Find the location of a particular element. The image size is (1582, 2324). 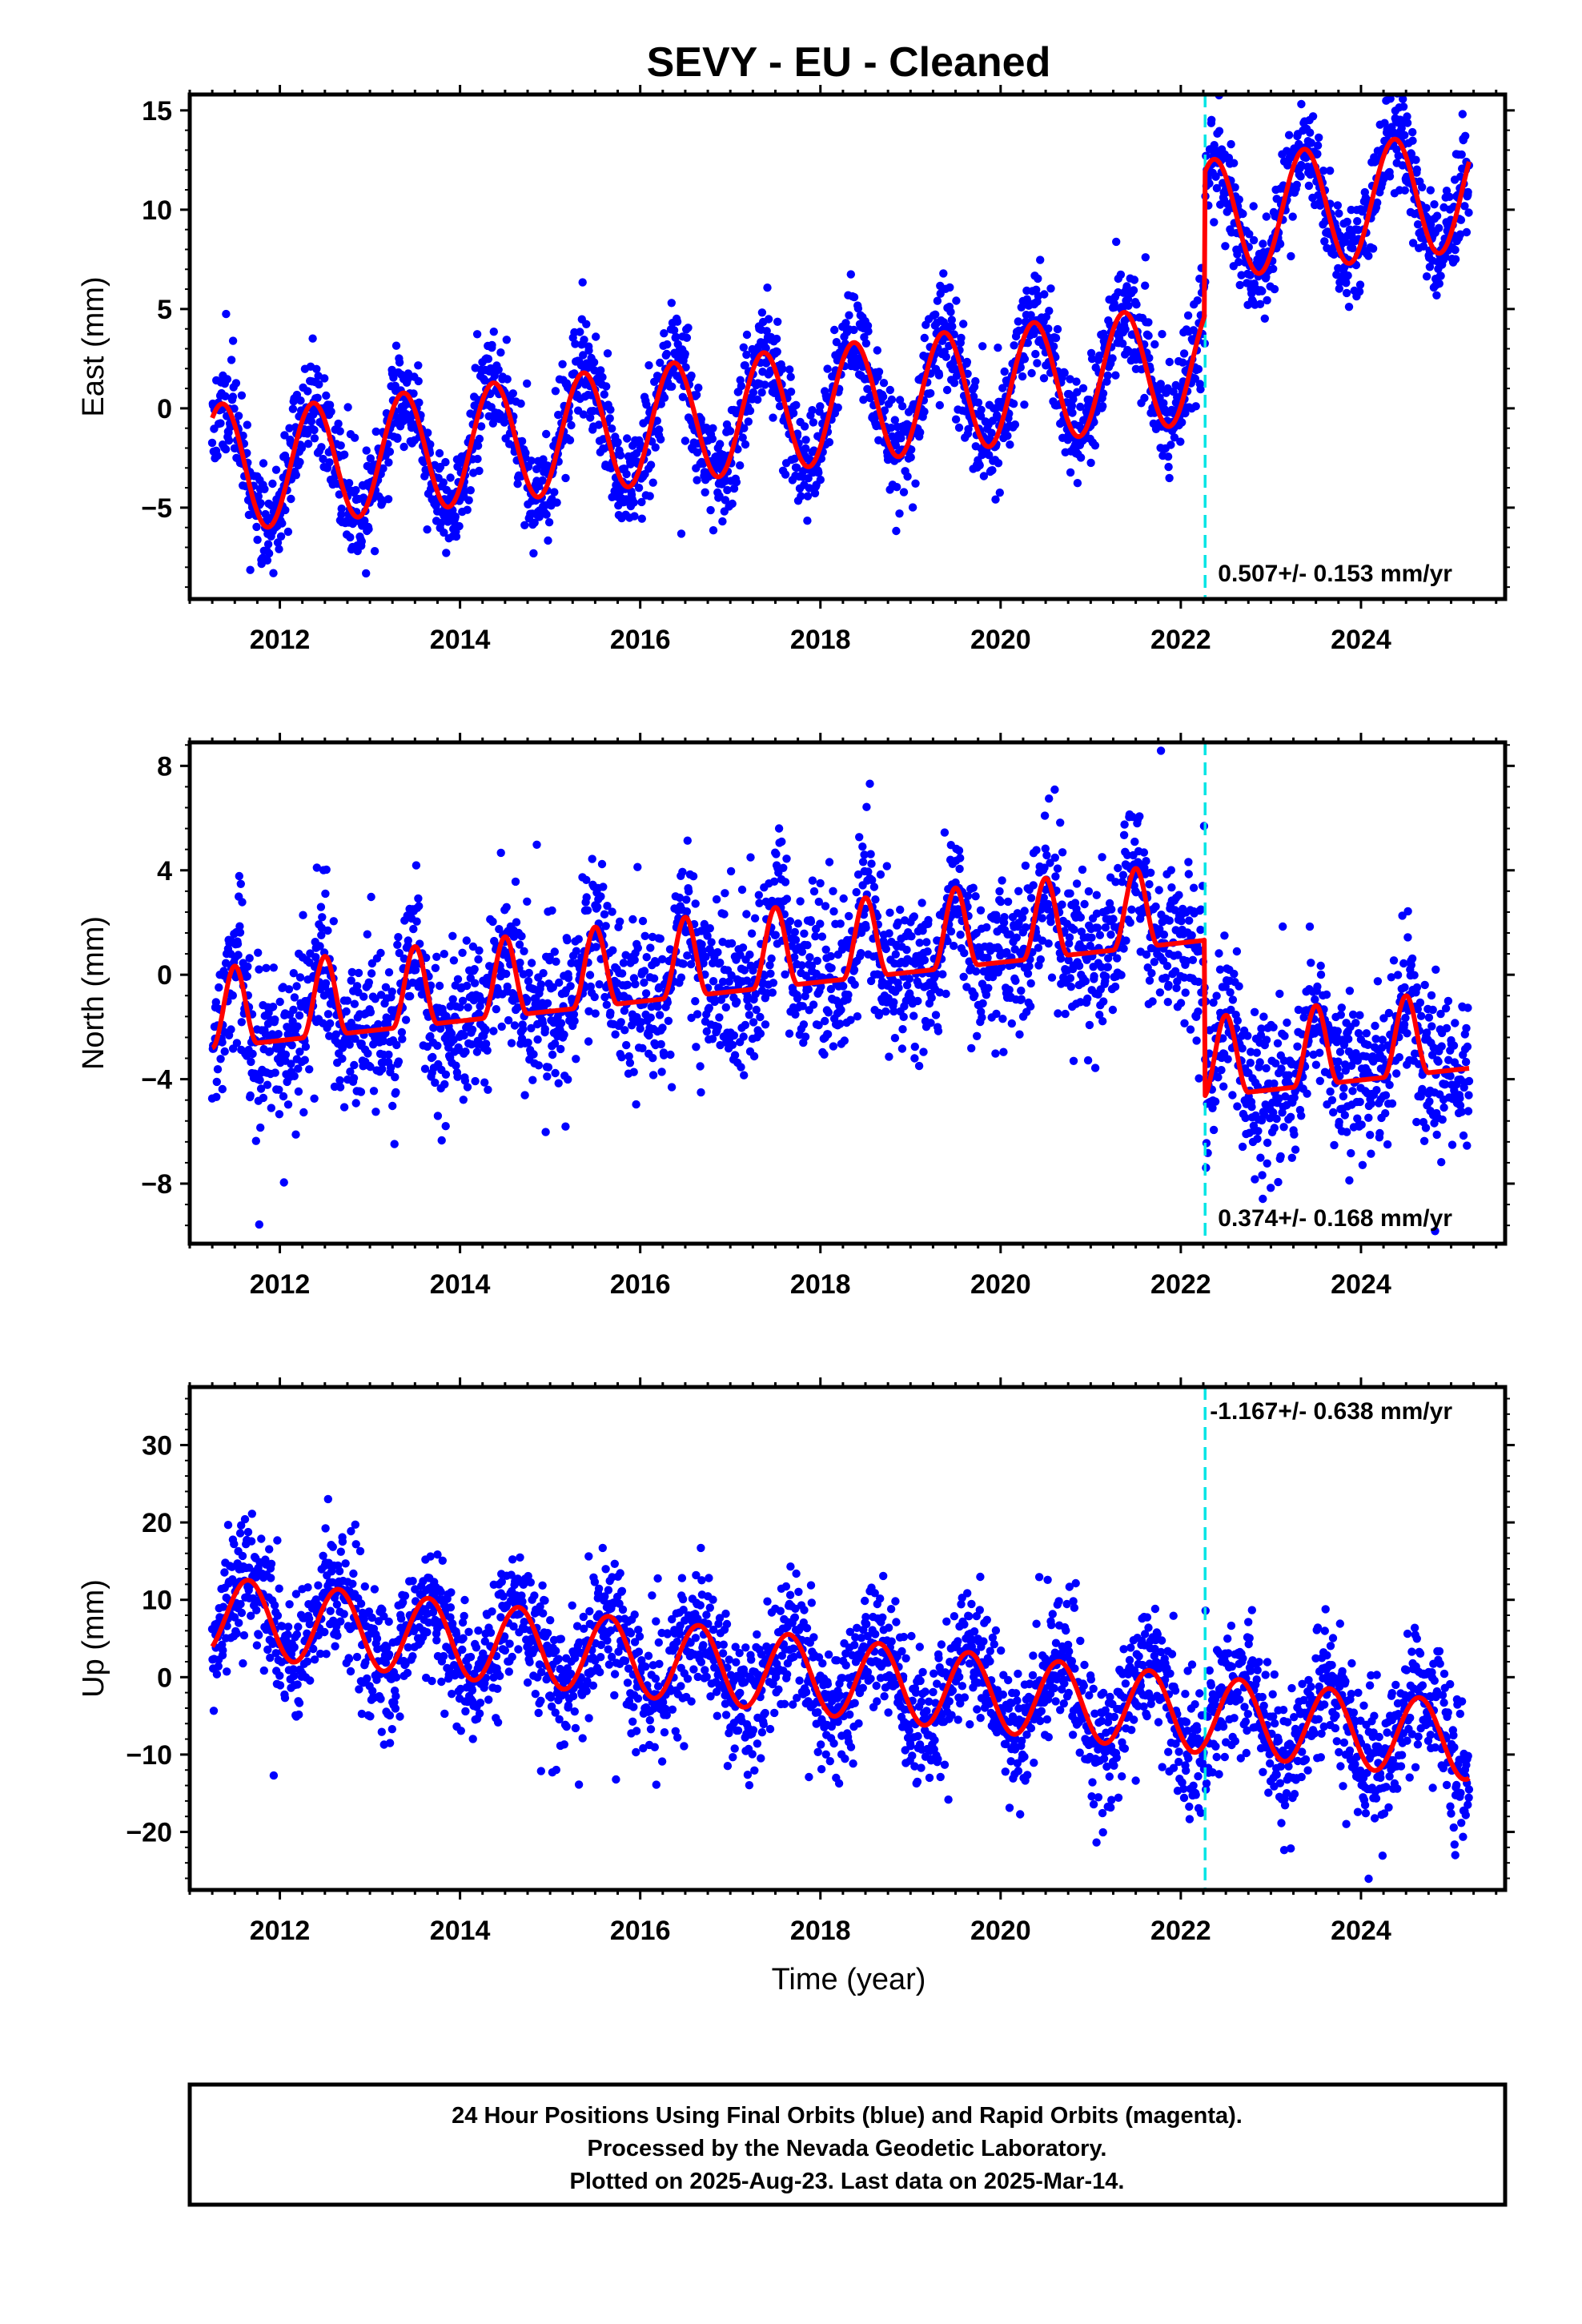

x-tick-label: 2022 is located at coordinates (1180, 640).